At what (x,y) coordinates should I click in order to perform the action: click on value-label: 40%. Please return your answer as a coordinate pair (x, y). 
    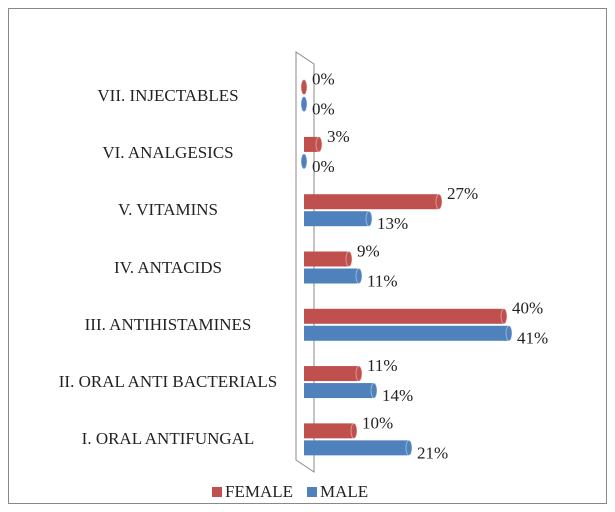
    Looking at the image, I should click on (527, 308).